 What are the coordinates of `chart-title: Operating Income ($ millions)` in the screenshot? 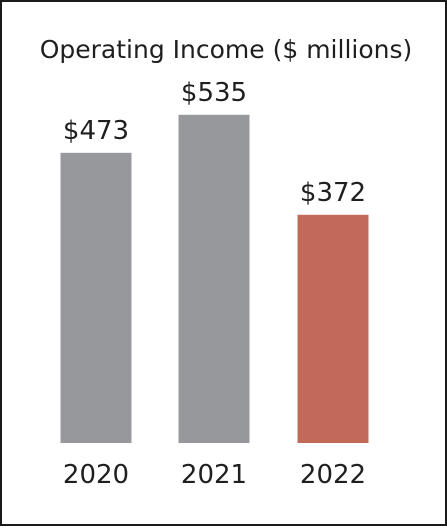 It's located at (226, 49).